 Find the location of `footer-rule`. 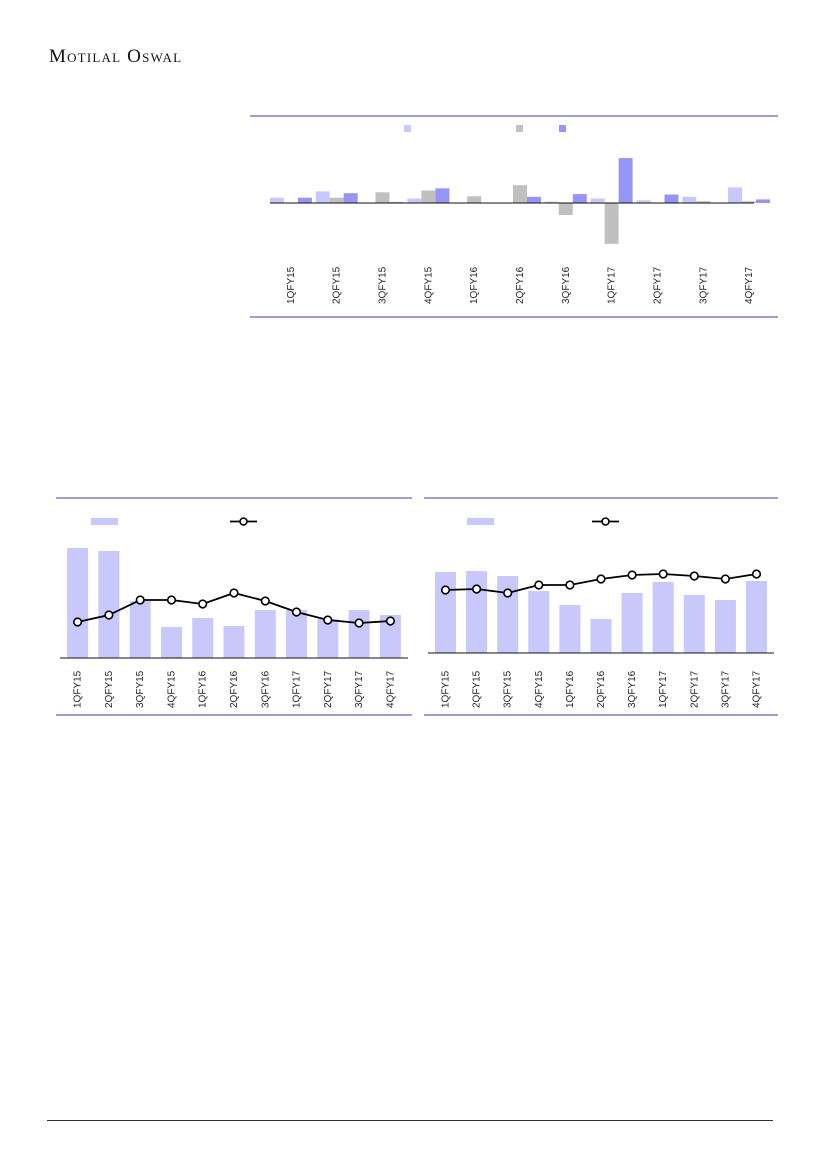

footer-rule is located at coordinates (410, 1120).